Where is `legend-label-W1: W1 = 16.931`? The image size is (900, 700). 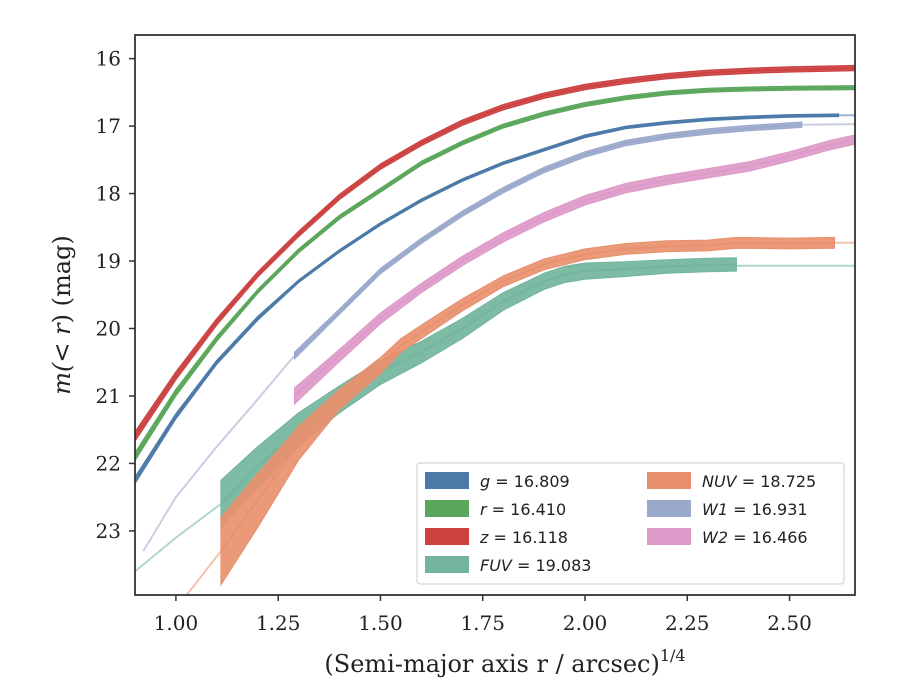
legend-label-W1: W1 = 16.931 is located at coordinates (755, 509).